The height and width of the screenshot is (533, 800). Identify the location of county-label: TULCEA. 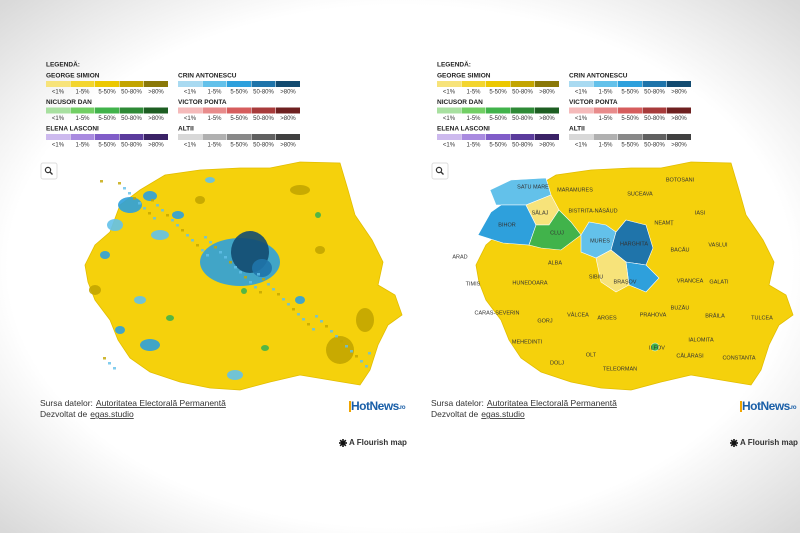
(762, 318).